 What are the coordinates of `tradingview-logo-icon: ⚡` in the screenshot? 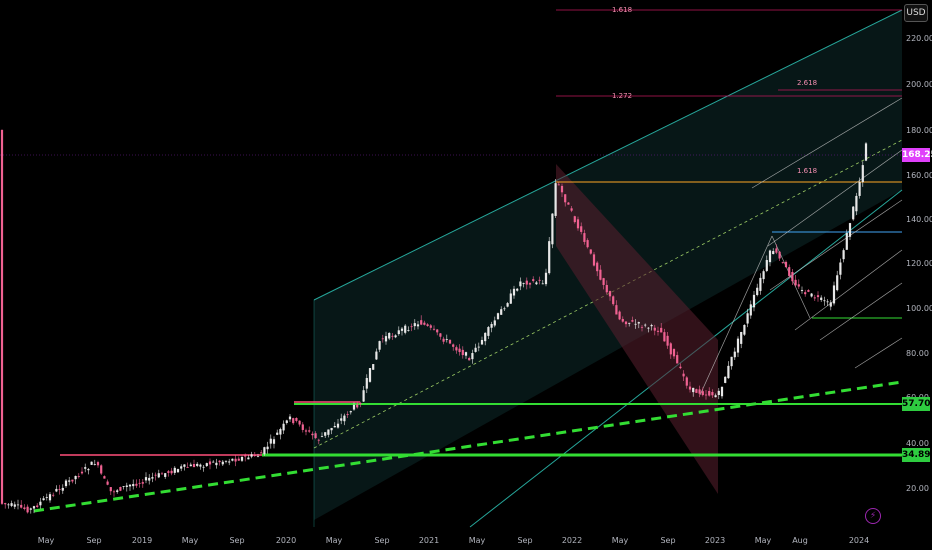 It's located at (873, 516).